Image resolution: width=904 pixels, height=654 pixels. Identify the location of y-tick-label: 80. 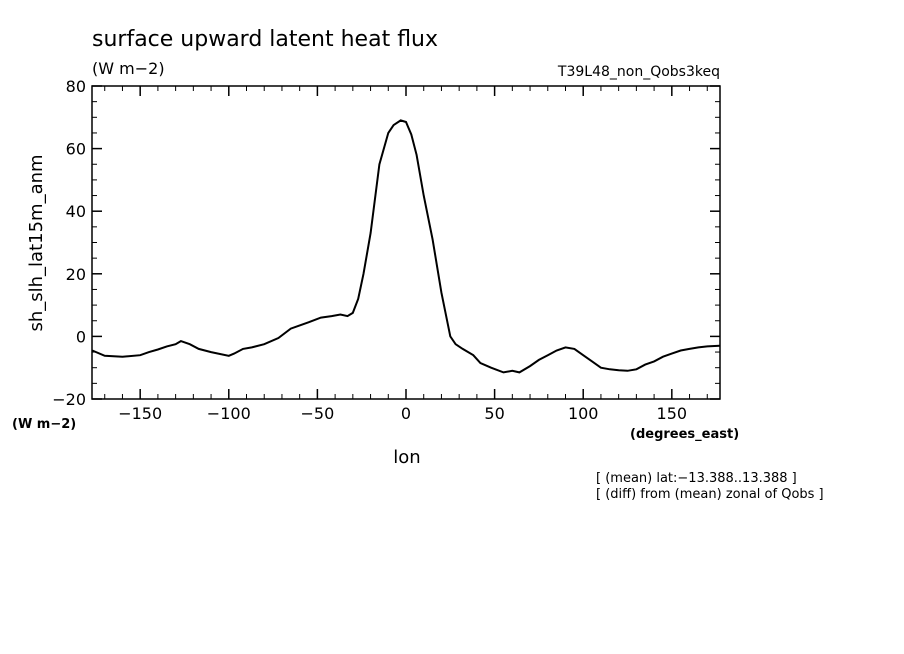
(76, 86).